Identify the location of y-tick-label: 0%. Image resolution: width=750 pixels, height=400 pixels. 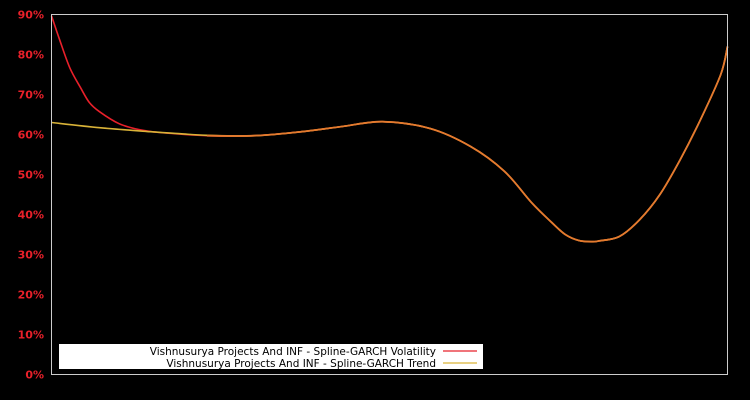
(34, 375).